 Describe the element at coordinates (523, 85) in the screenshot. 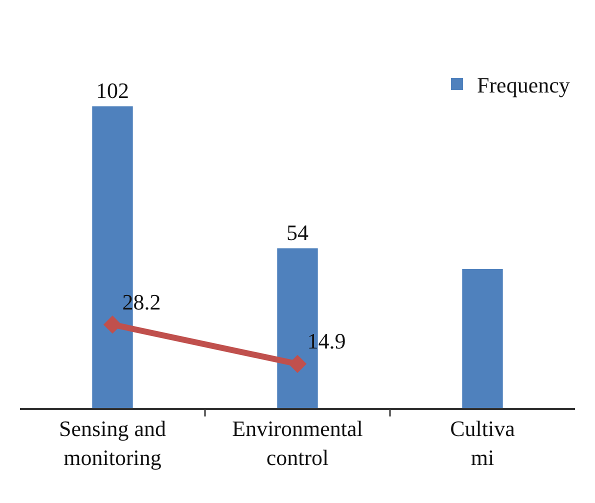

I see `legend-label: Frequency` at that location.